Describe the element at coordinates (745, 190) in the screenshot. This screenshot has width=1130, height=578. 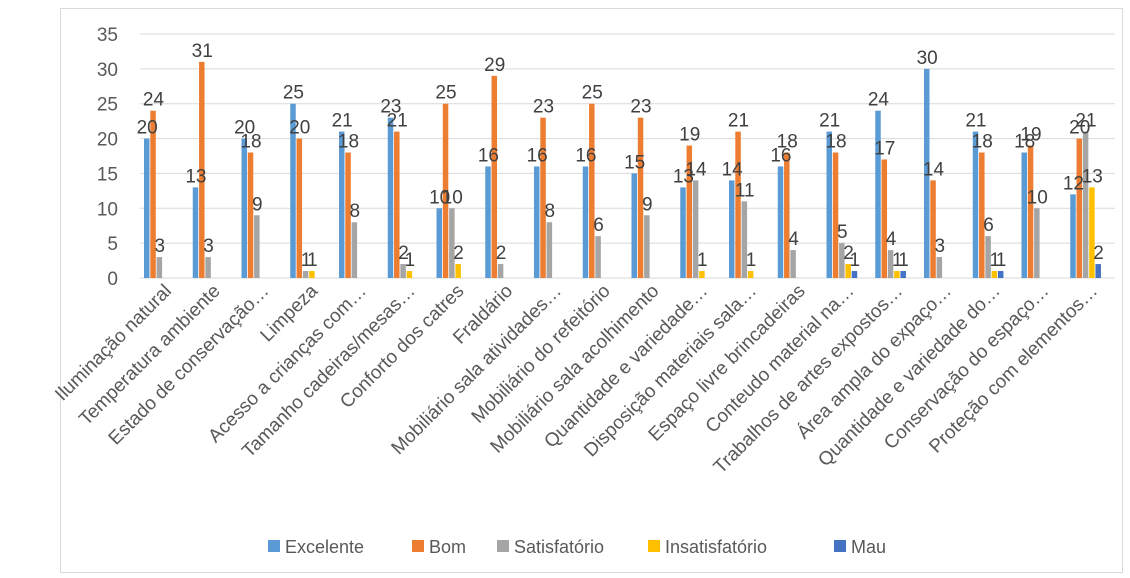
I see `data-label: 11` at that location.